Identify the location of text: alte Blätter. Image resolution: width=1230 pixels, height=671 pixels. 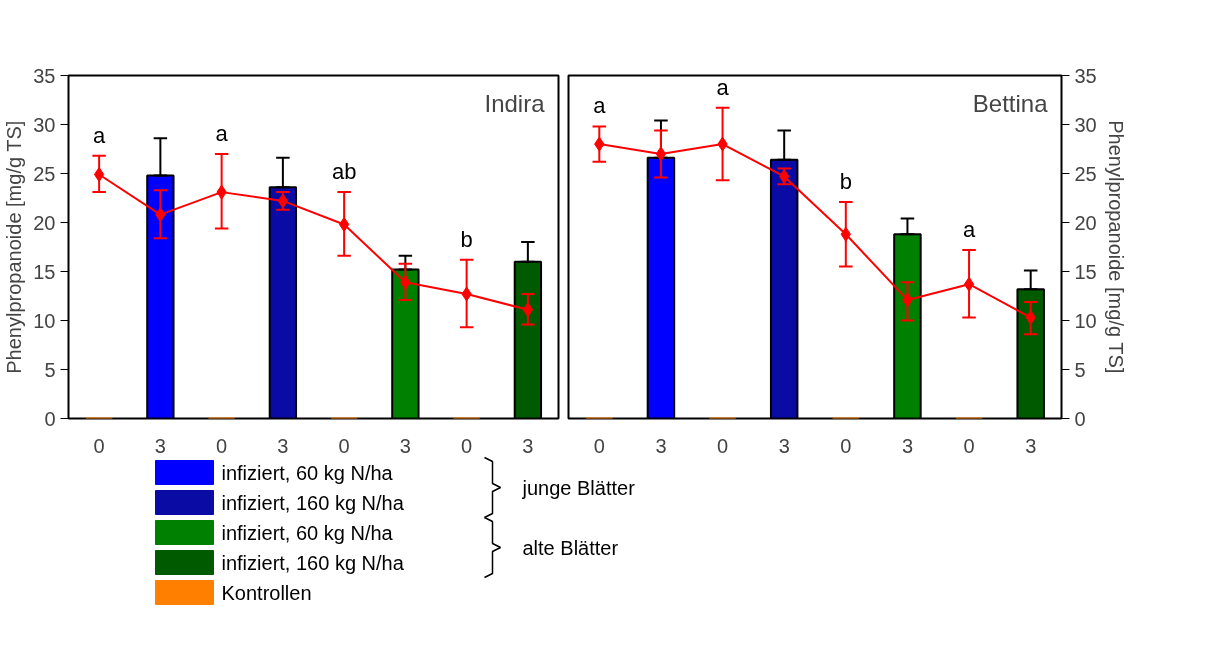
(570, 547).